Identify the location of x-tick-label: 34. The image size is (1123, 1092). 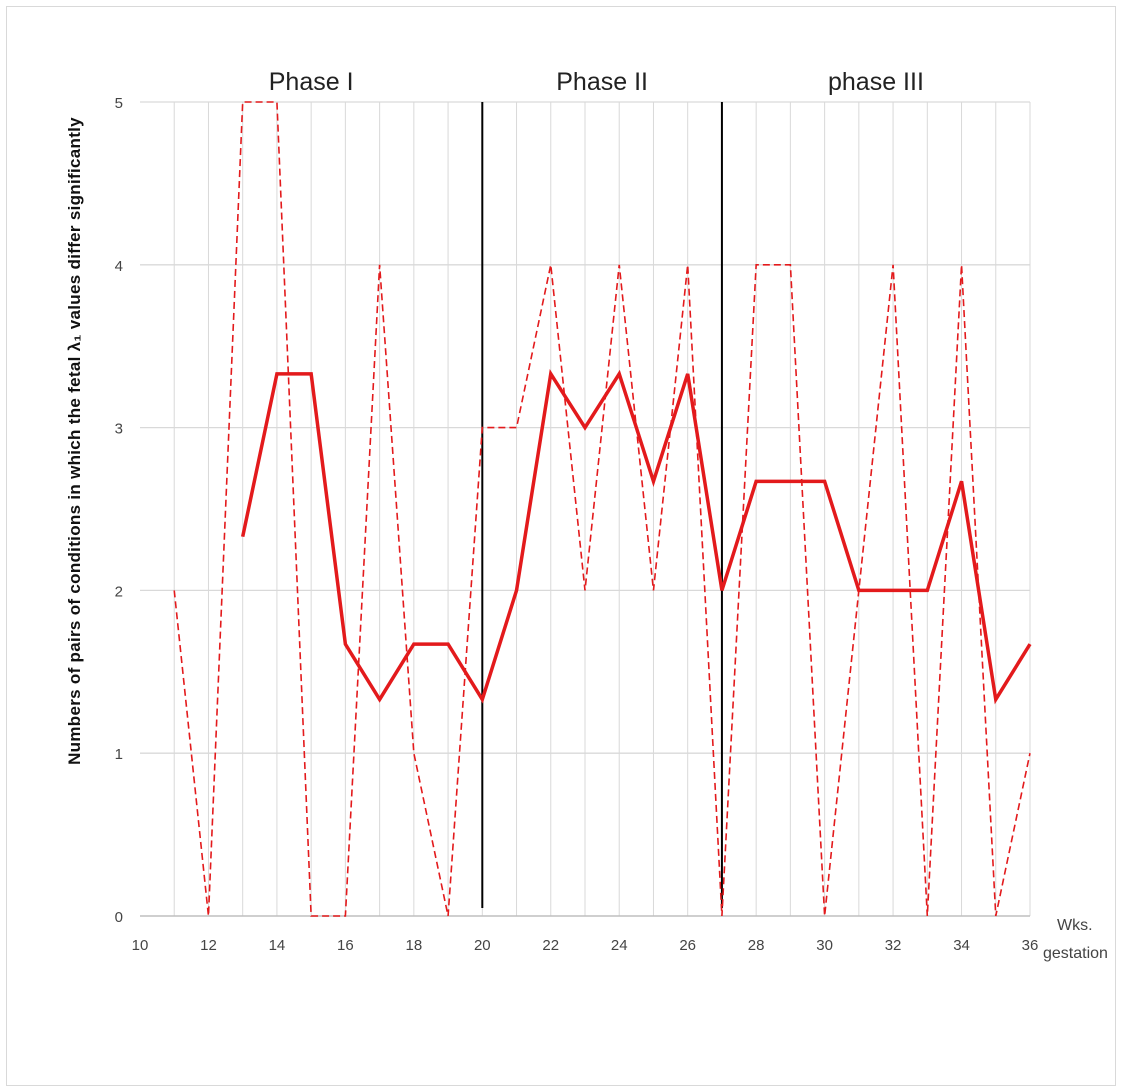
(961, 945).